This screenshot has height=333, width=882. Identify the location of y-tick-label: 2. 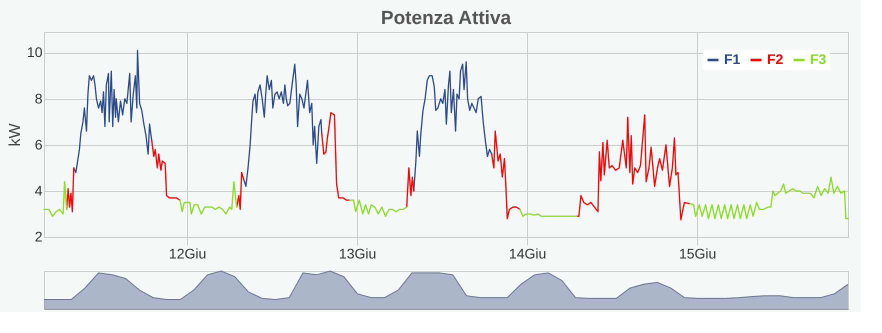
(38, 236).